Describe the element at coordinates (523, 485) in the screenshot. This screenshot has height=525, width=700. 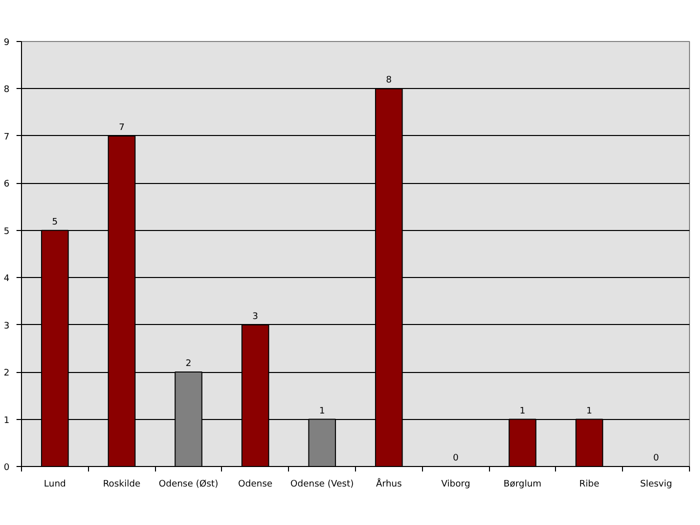
I see `x-tick-label: Børglum` at that location.